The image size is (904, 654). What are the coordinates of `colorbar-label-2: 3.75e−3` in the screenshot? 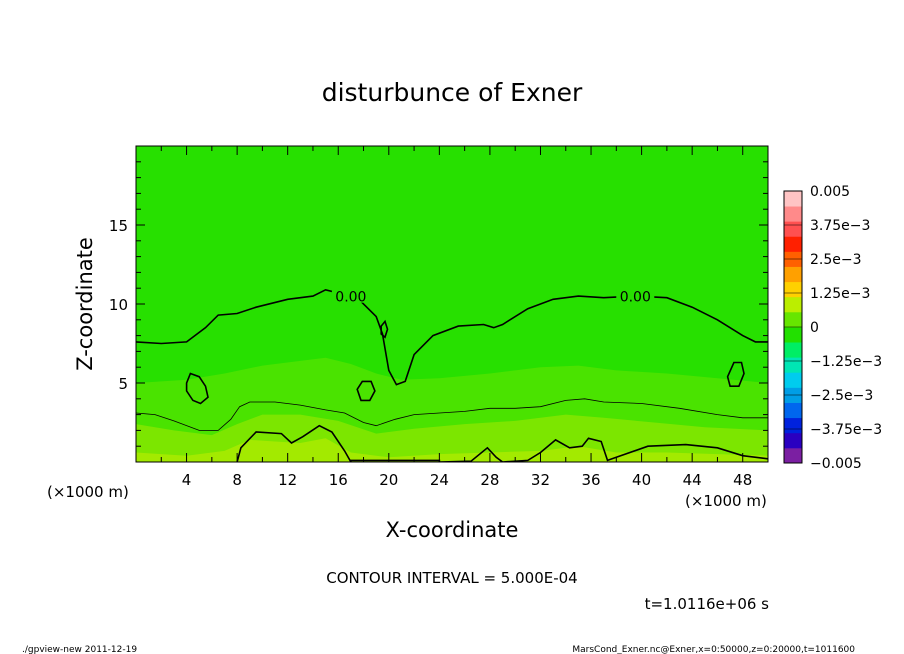 It's located at (840, 226).